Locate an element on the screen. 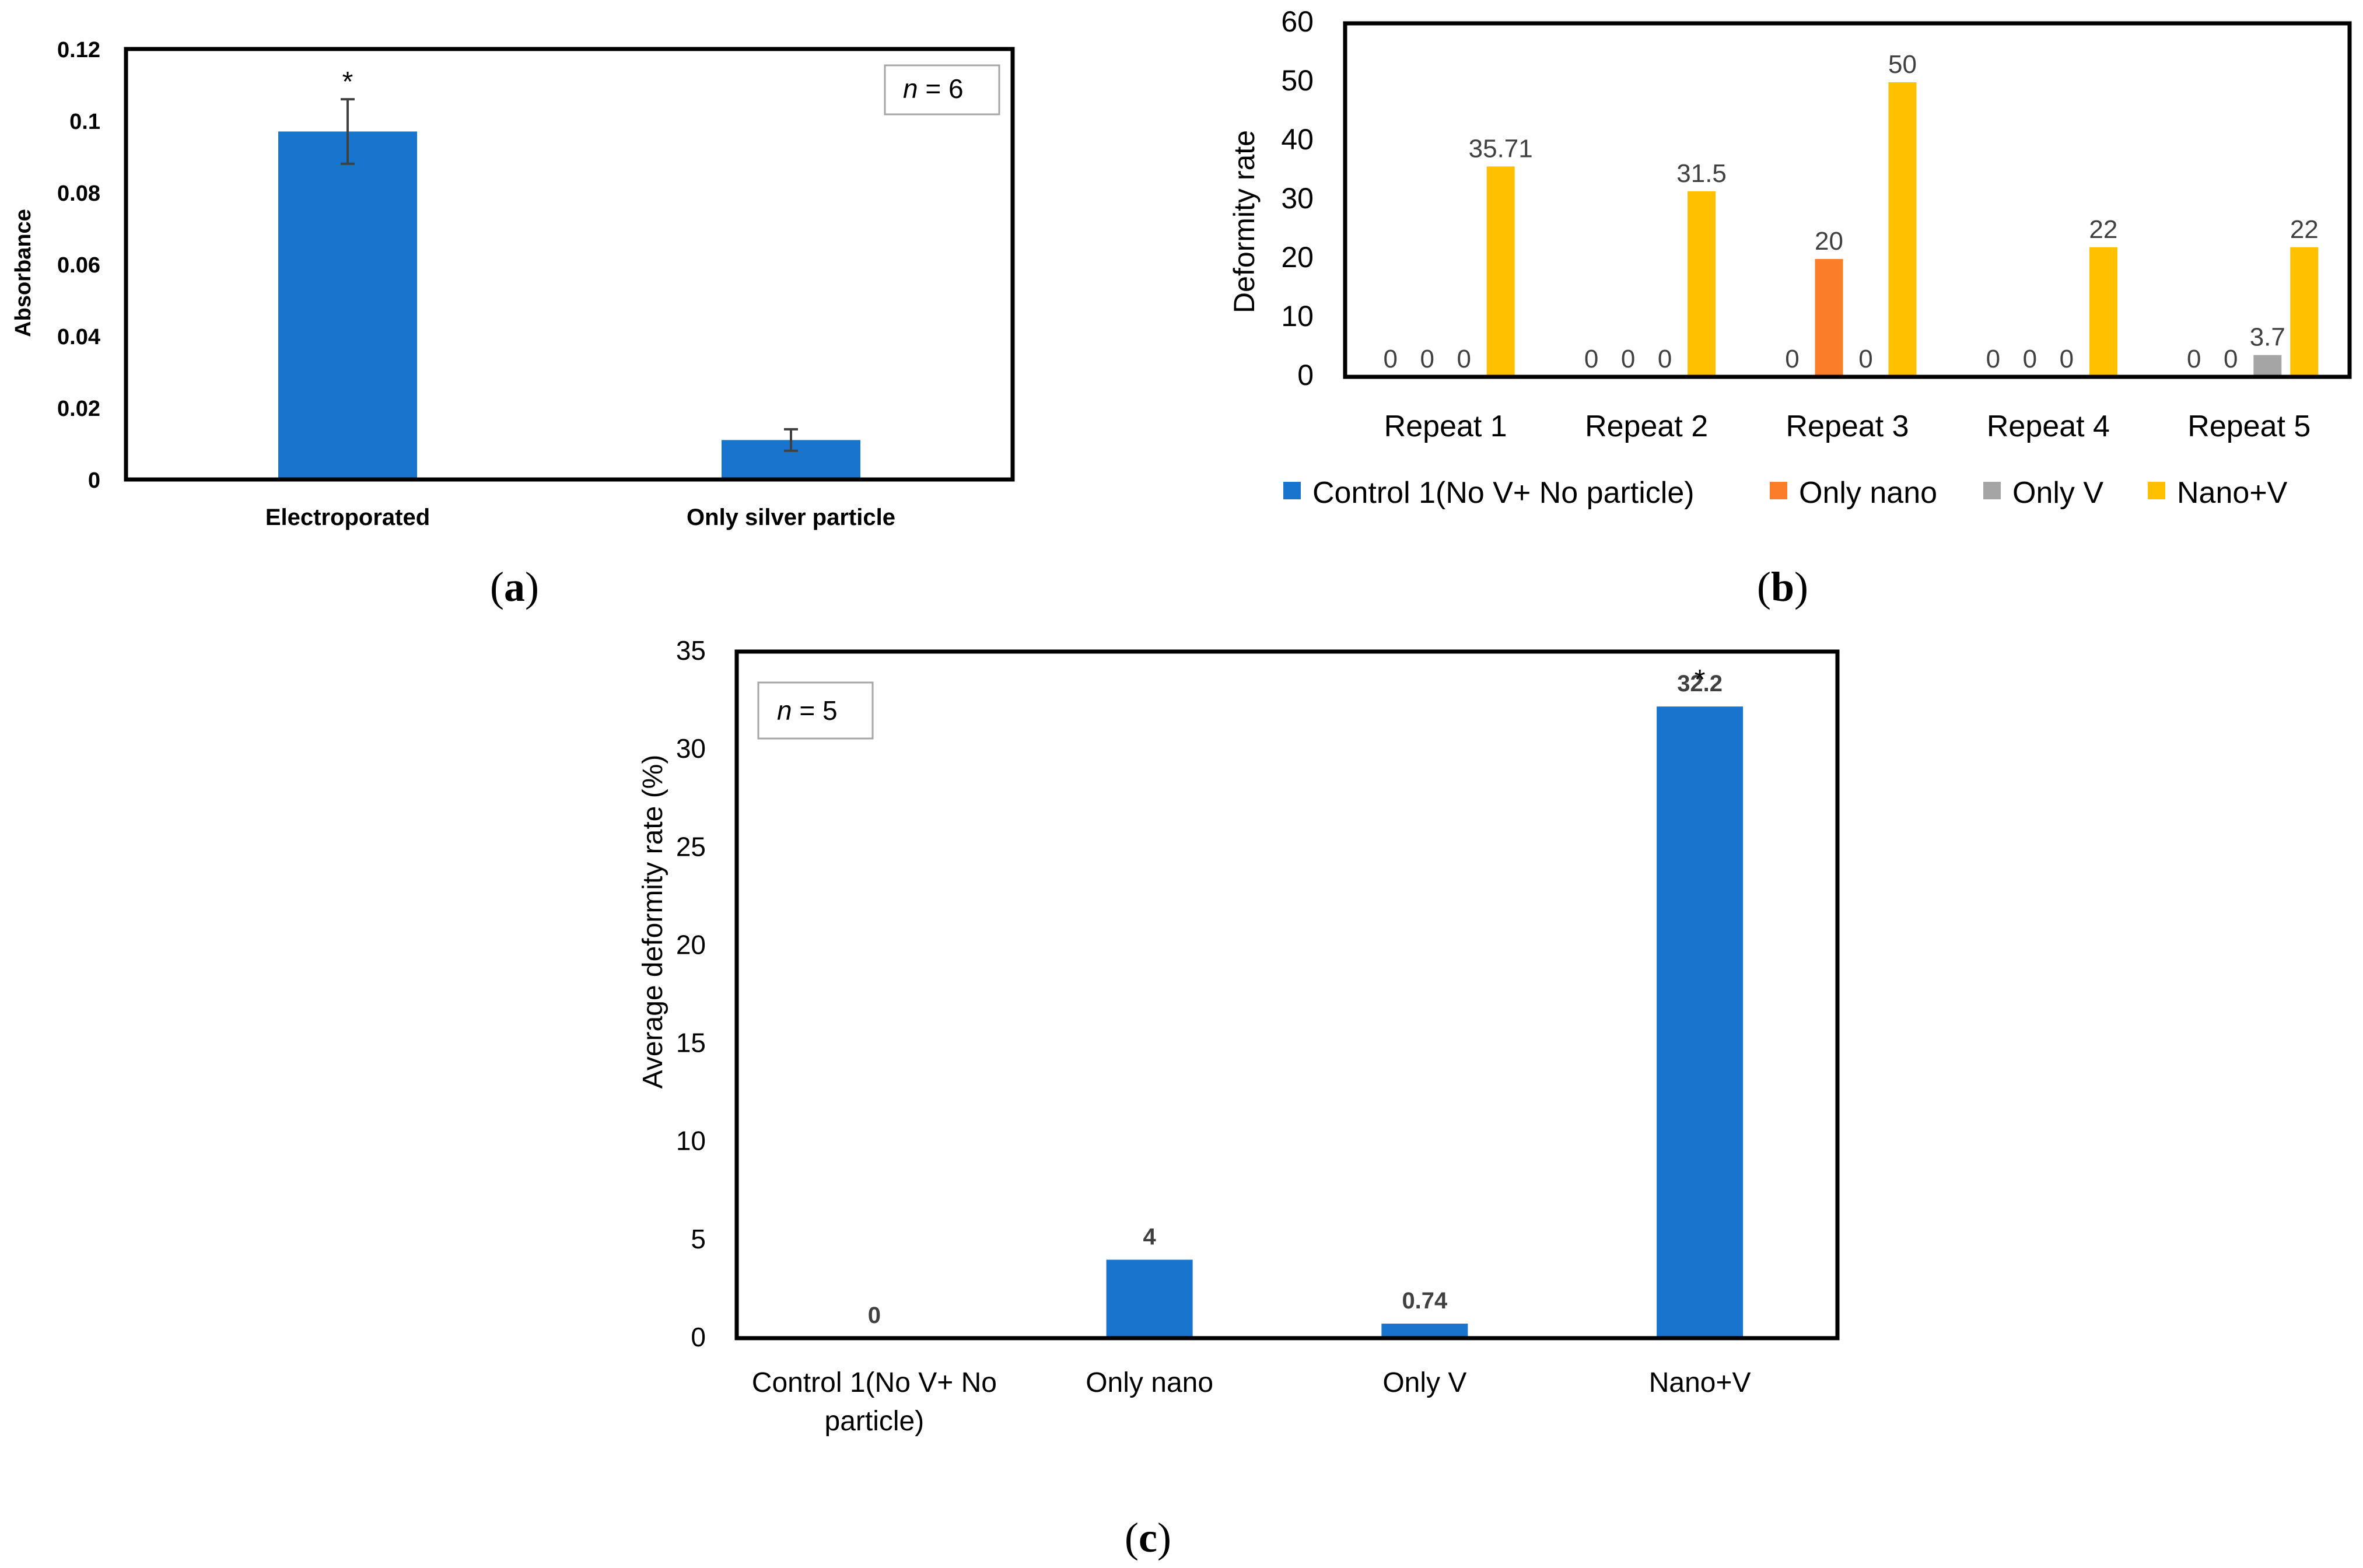  panel-b-data-label-2-4: 3.7 is located at coordinates (2267, 337).